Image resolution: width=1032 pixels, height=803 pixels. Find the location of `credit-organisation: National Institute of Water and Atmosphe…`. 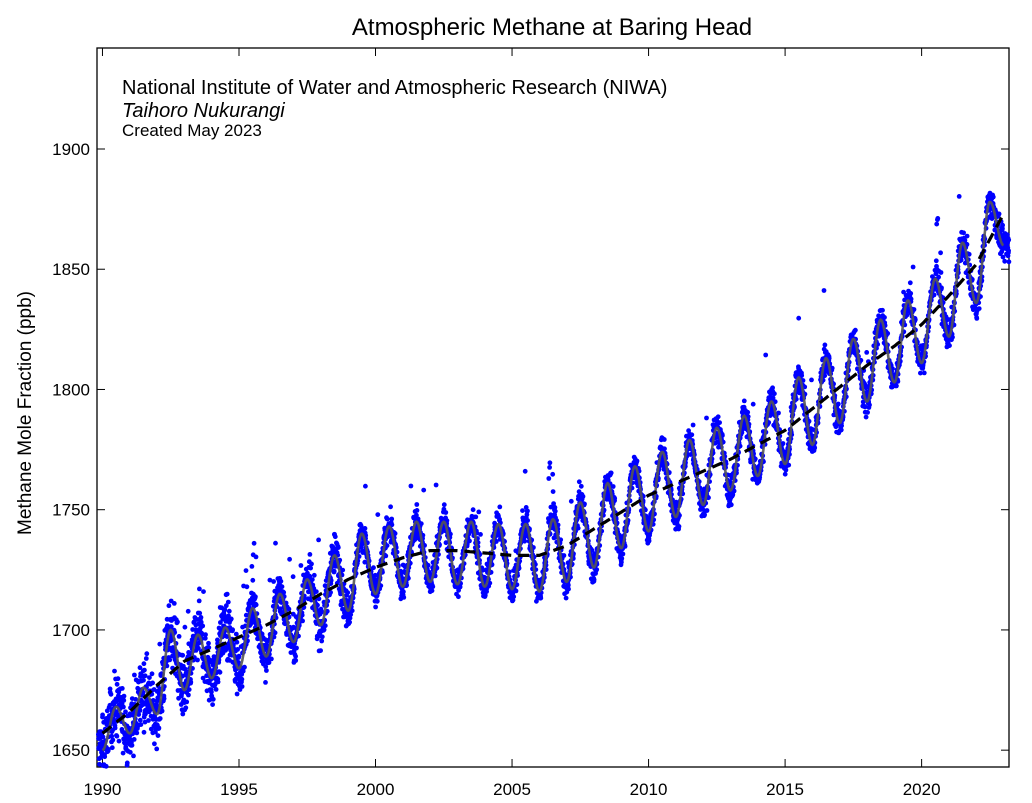

credit-organisation: National Institute of Water and Atmosphe… is located at coordinates (394, 88).